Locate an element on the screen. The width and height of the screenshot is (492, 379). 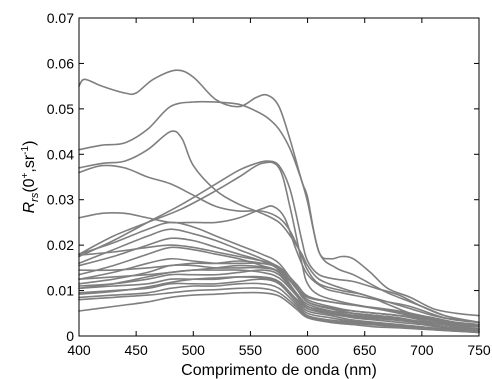
y-tick-label-0.03: 0.03 is located at coordinates (60, 200).